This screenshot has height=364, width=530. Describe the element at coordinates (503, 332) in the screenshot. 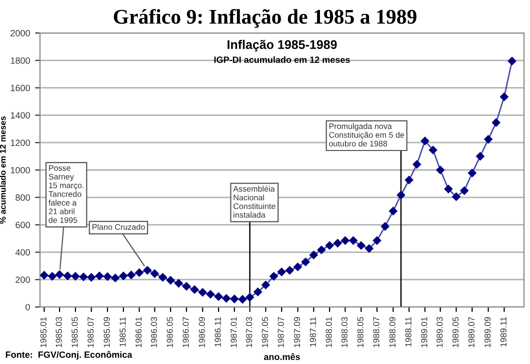

I see `x-tick-label: 1989.11` at that location.